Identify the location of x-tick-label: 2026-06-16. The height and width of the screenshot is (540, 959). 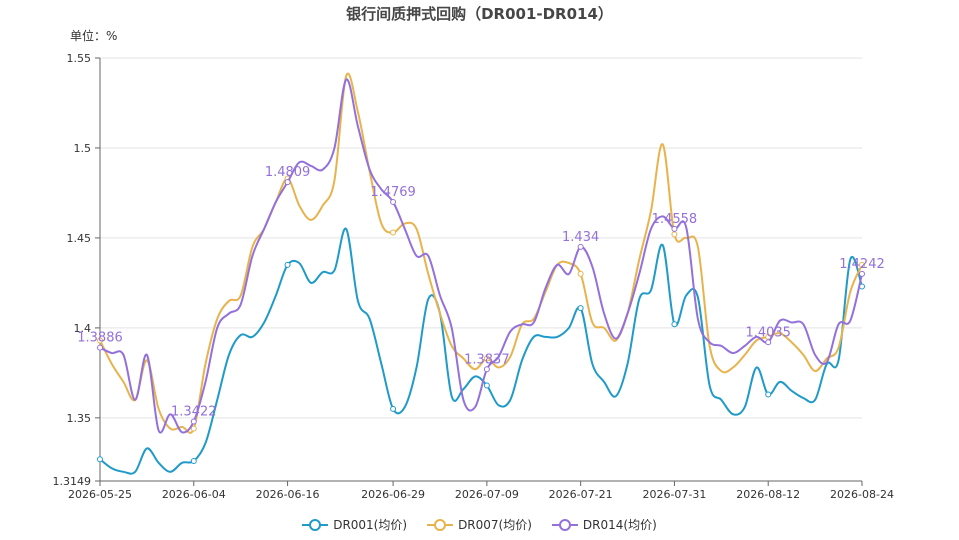
(288, 494).